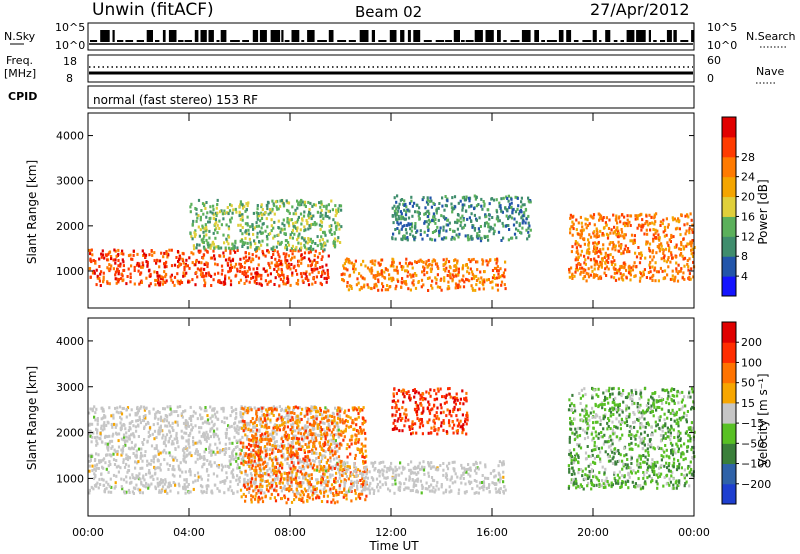 Image resolution: width=800 pixels, height=554 pixels. Describe the element at coordinates (448, 41) in the screenshot. I see `nsky-bar` at that location.